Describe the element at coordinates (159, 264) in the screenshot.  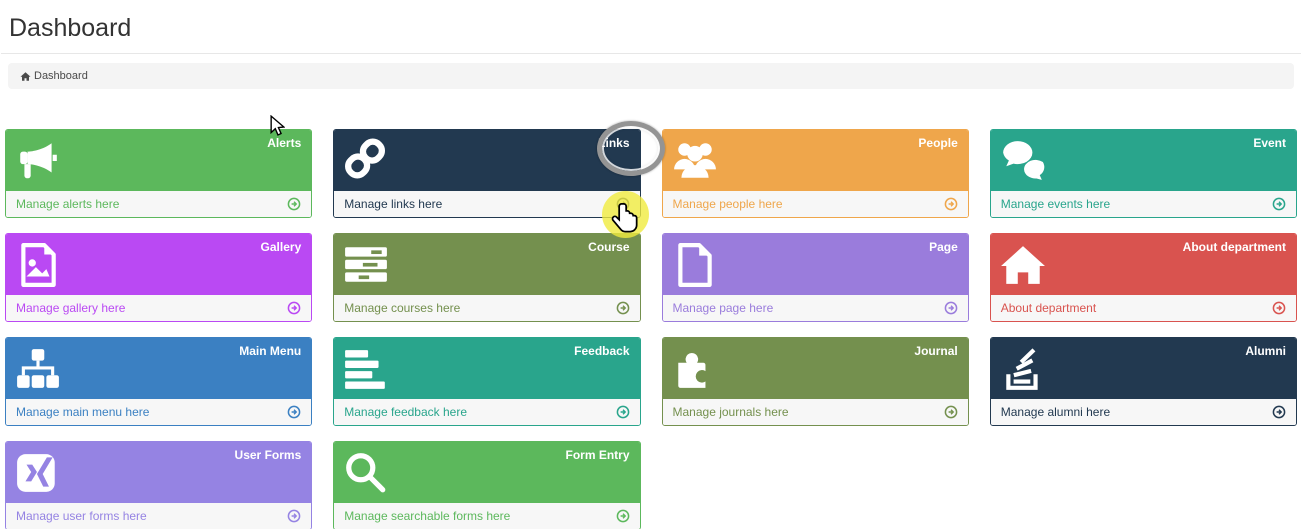
I see `tile-body: Gallery` at that location.